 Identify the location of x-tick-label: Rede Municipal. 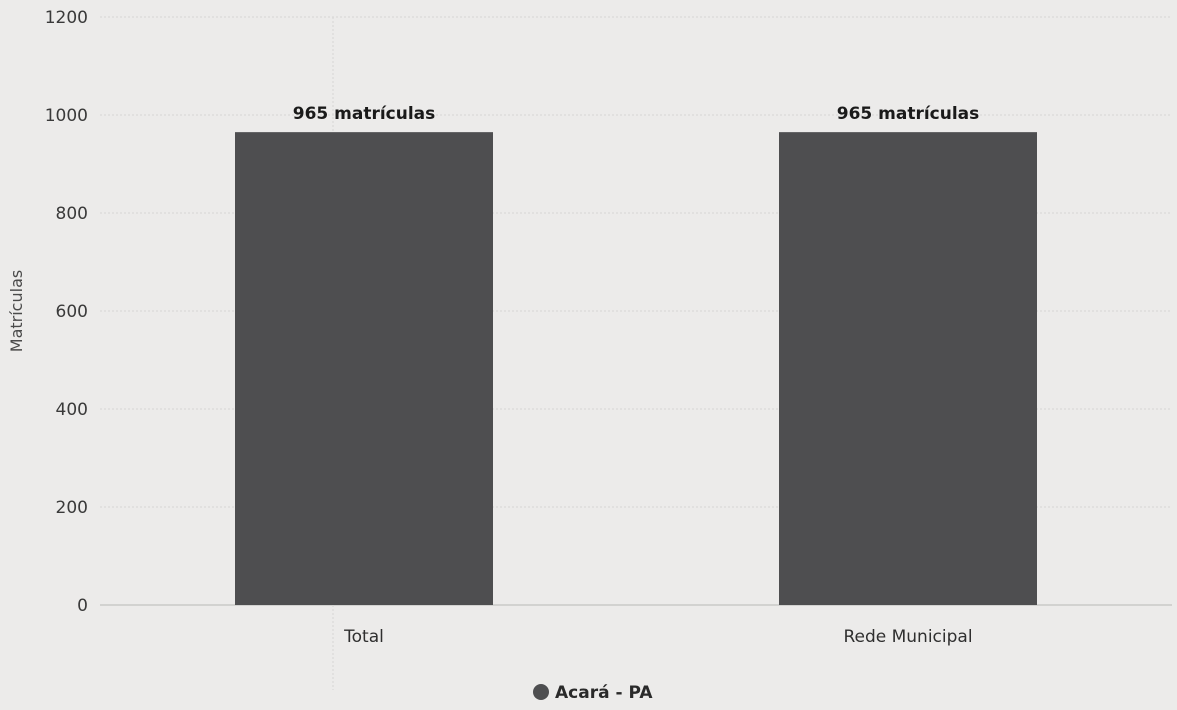
(907, 637).